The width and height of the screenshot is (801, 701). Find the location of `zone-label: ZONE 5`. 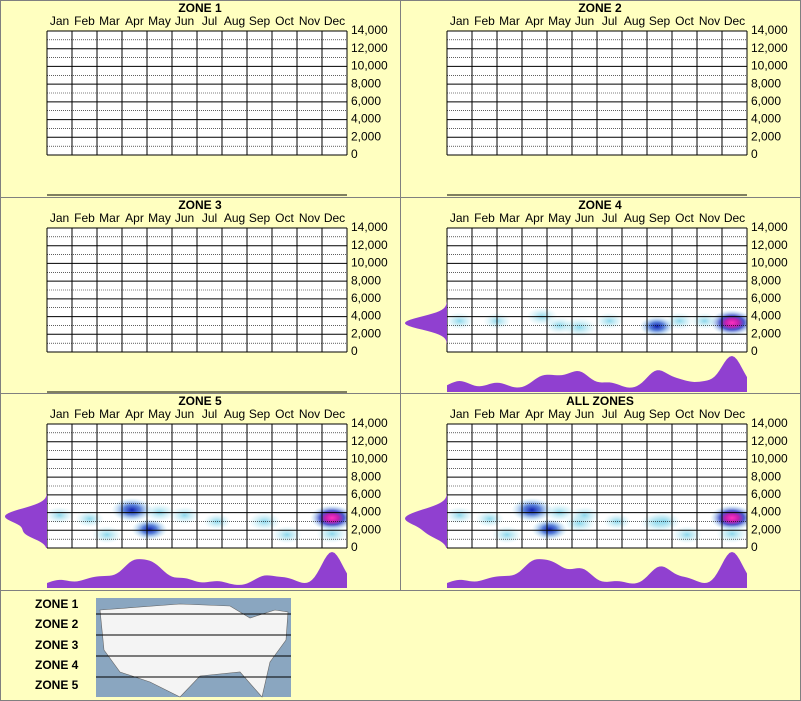

zone-label: ZONE 5 is located at coordinates (57, 685).